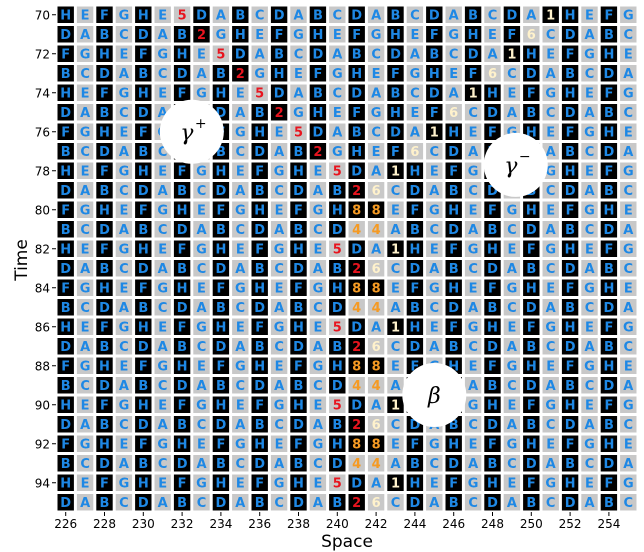  I want to click on x-tick-label: 244, so click(414, 524).